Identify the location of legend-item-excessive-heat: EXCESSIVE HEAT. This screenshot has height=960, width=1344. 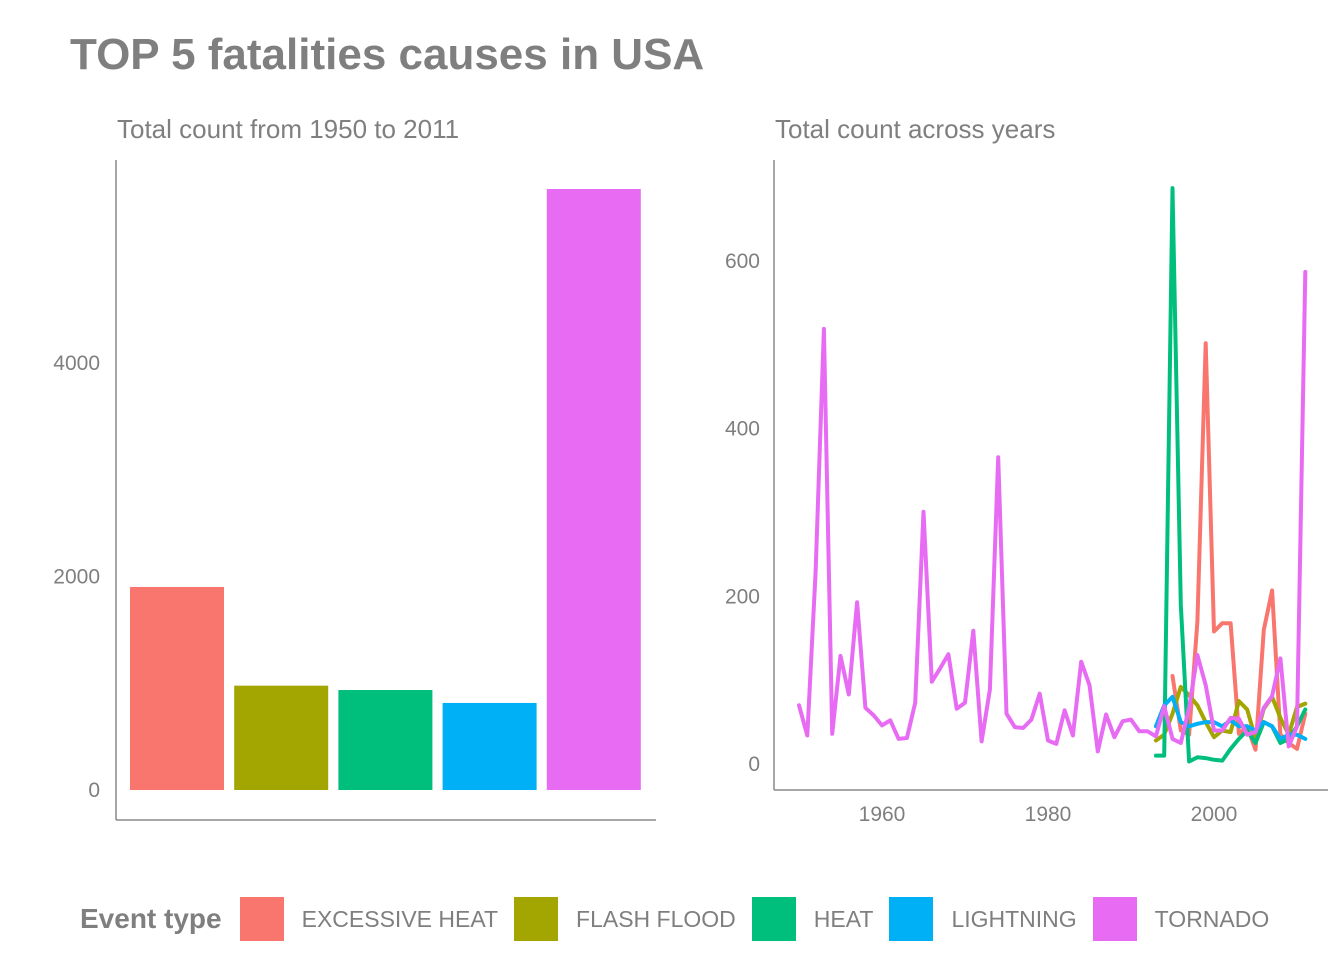
(369, 919).